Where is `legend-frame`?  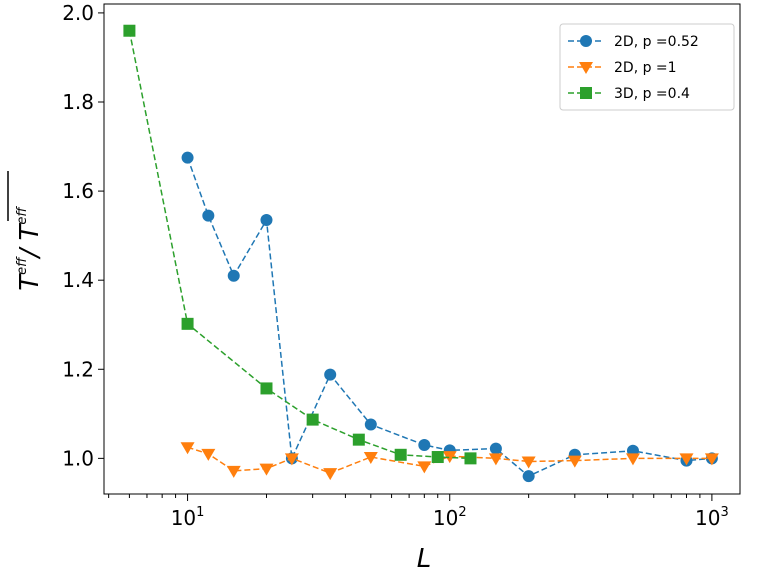 legend-frame is located at coordinates (647, 67).